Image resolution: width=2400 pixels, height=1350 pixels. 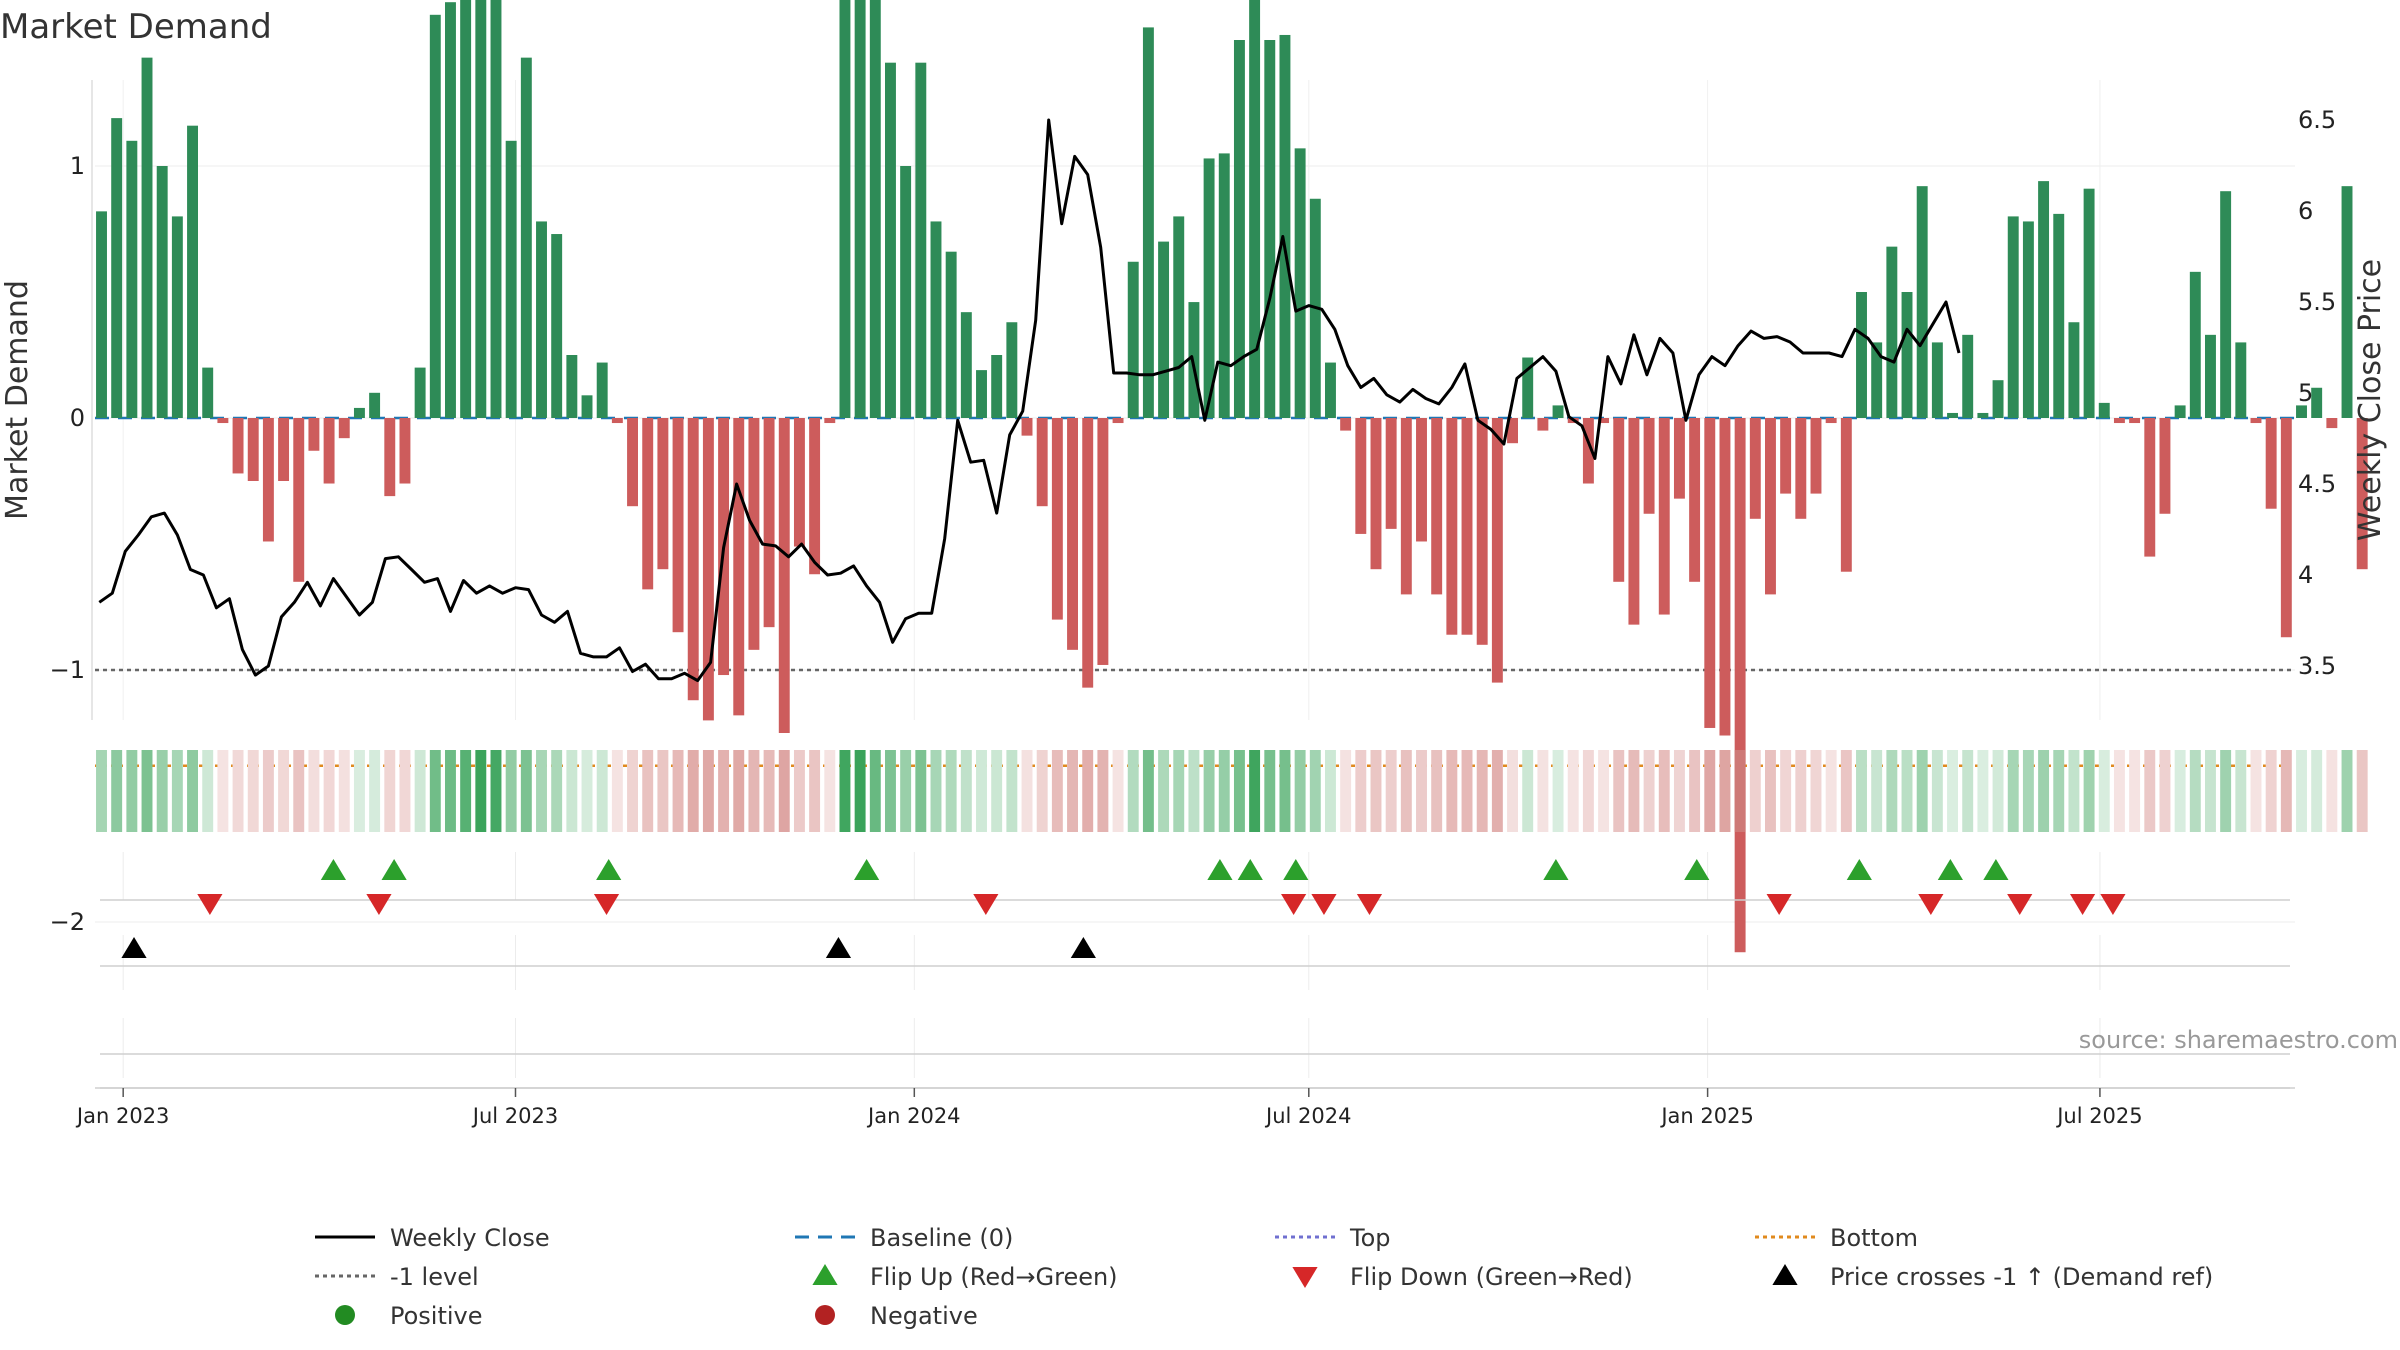 I want to click on legend-label: Weekly Close, so click(x=470, y=1238).